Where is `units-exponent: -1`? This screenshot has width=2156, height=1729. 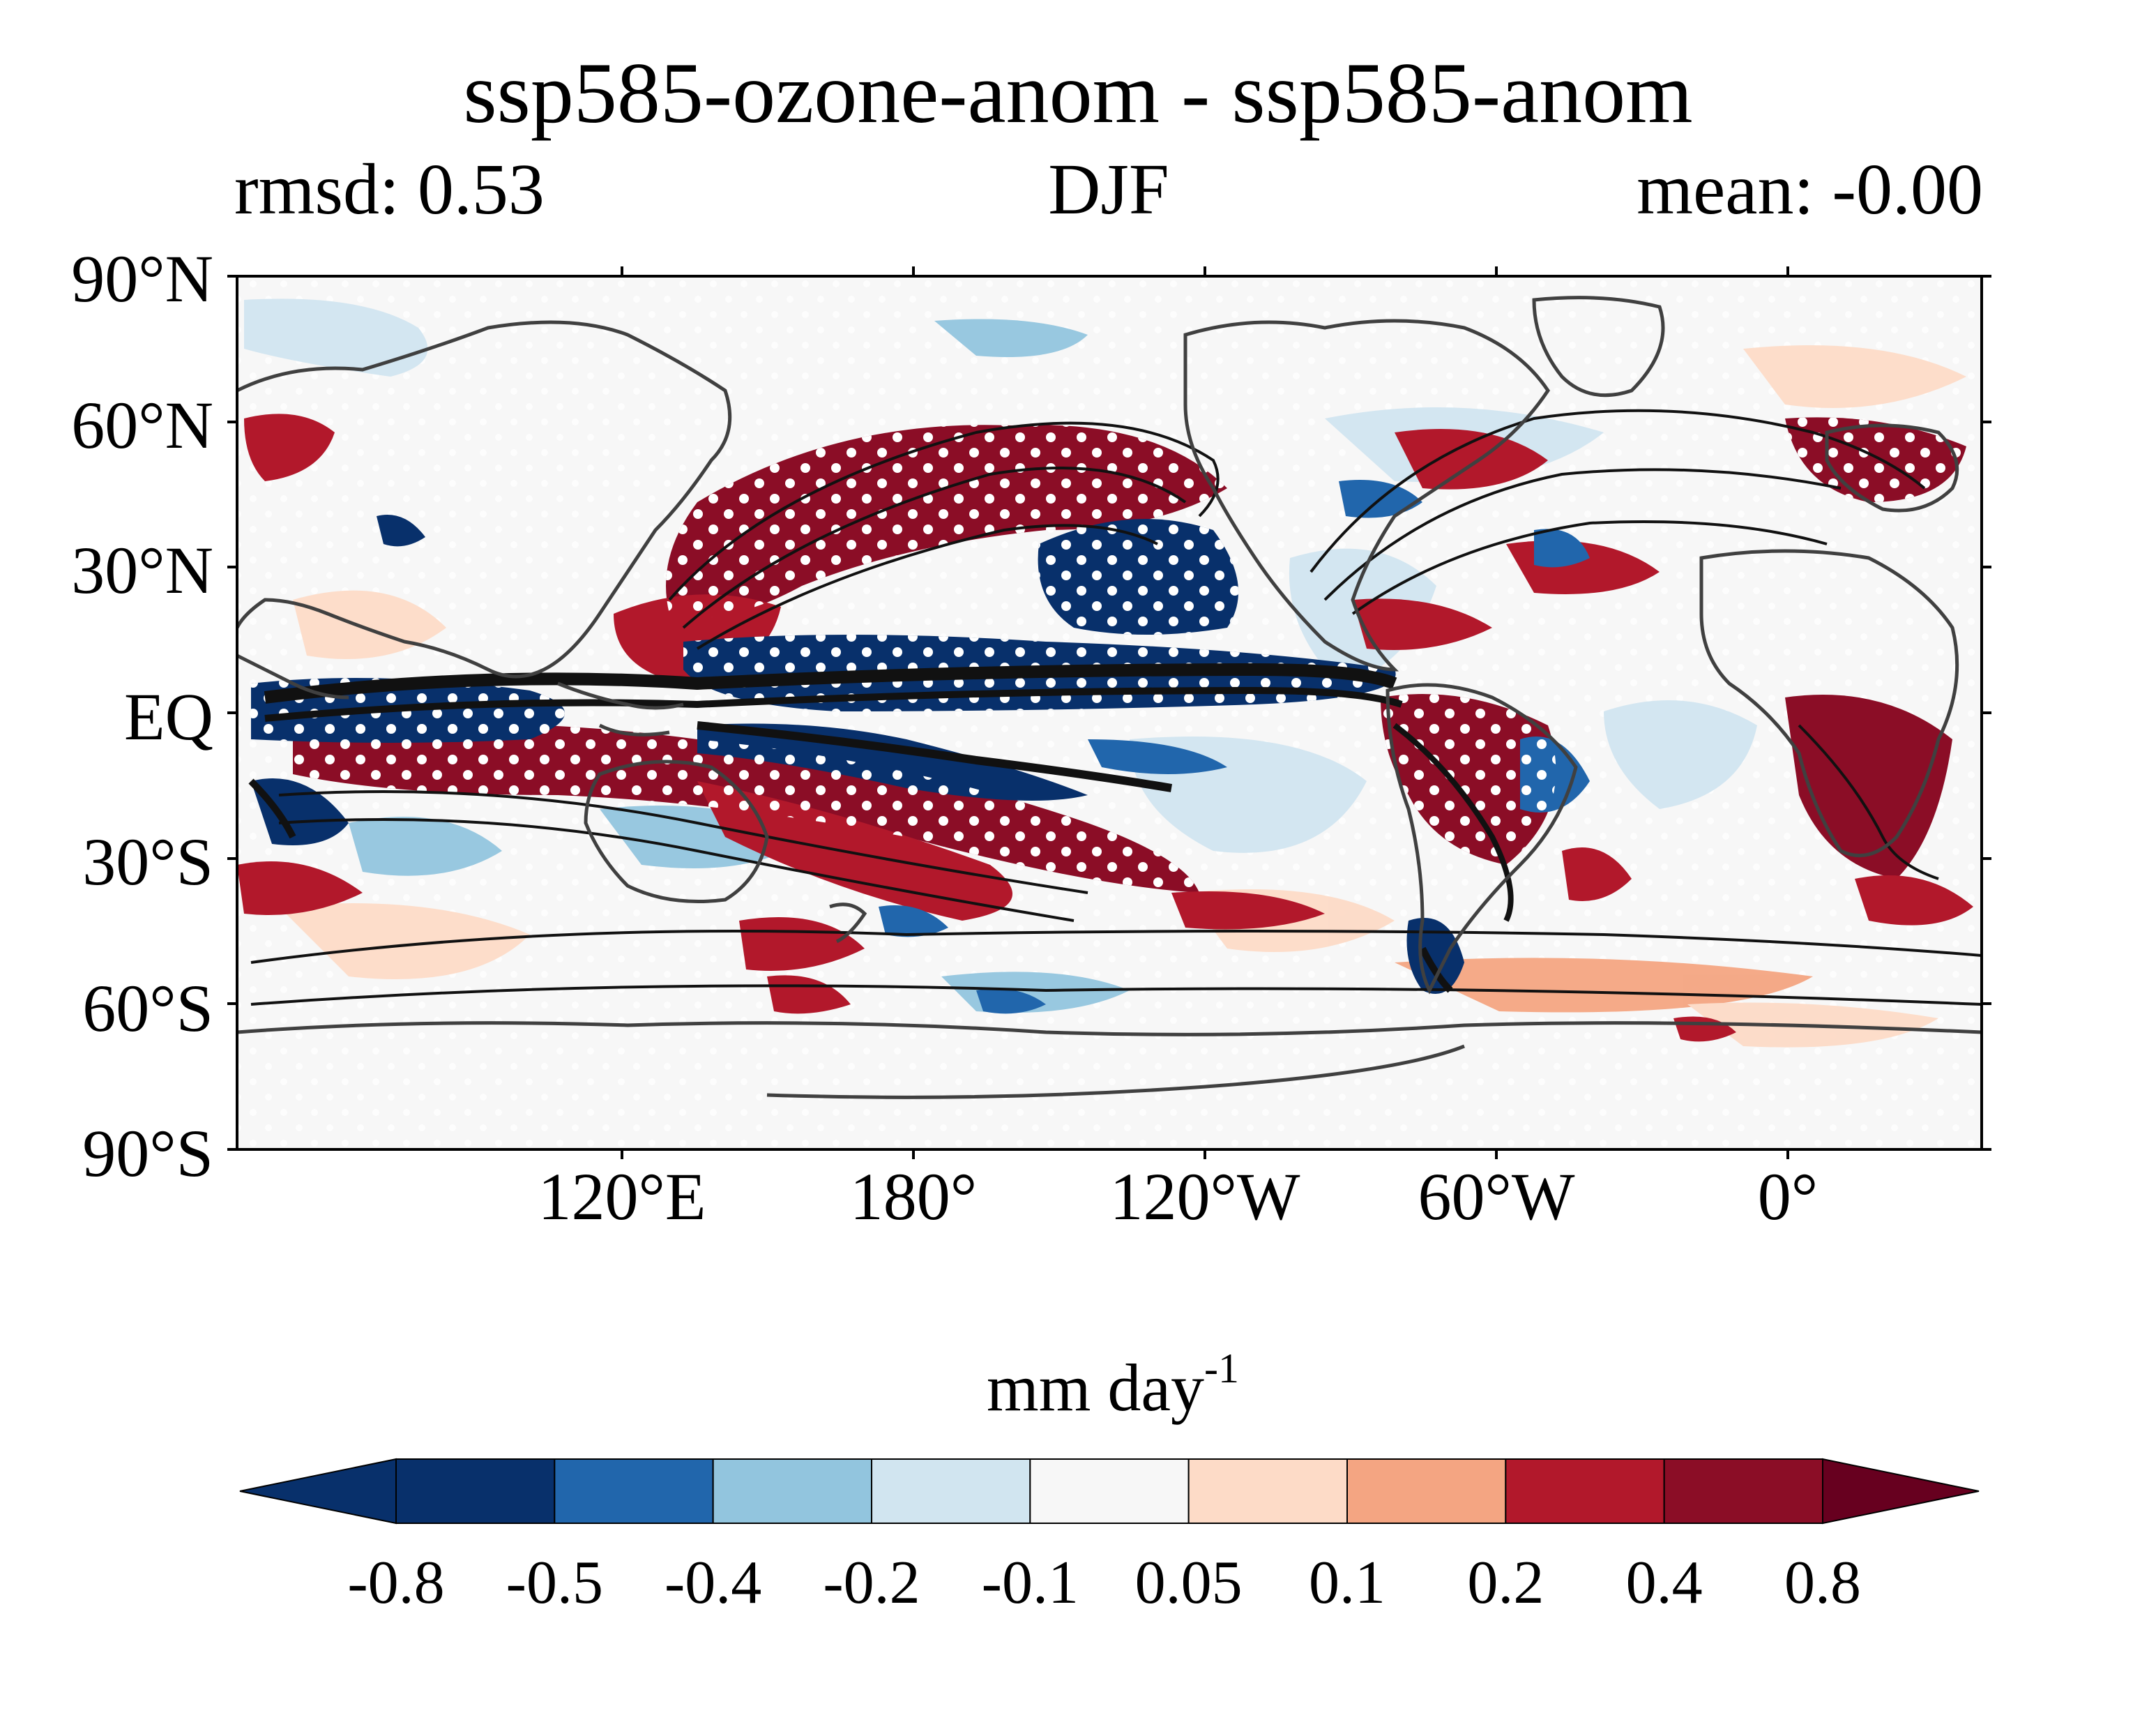 units-exponent: -1 is located at coordinates (1221, 1368).